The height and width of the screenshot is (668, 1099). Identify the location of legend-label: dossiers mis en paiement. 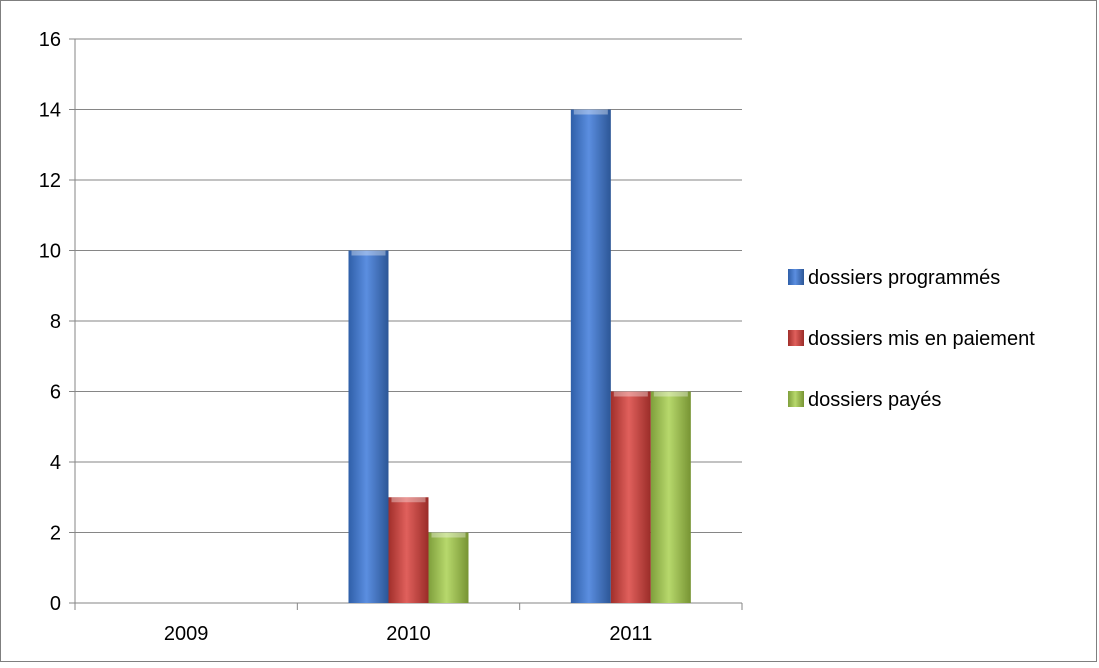
(921, 339).